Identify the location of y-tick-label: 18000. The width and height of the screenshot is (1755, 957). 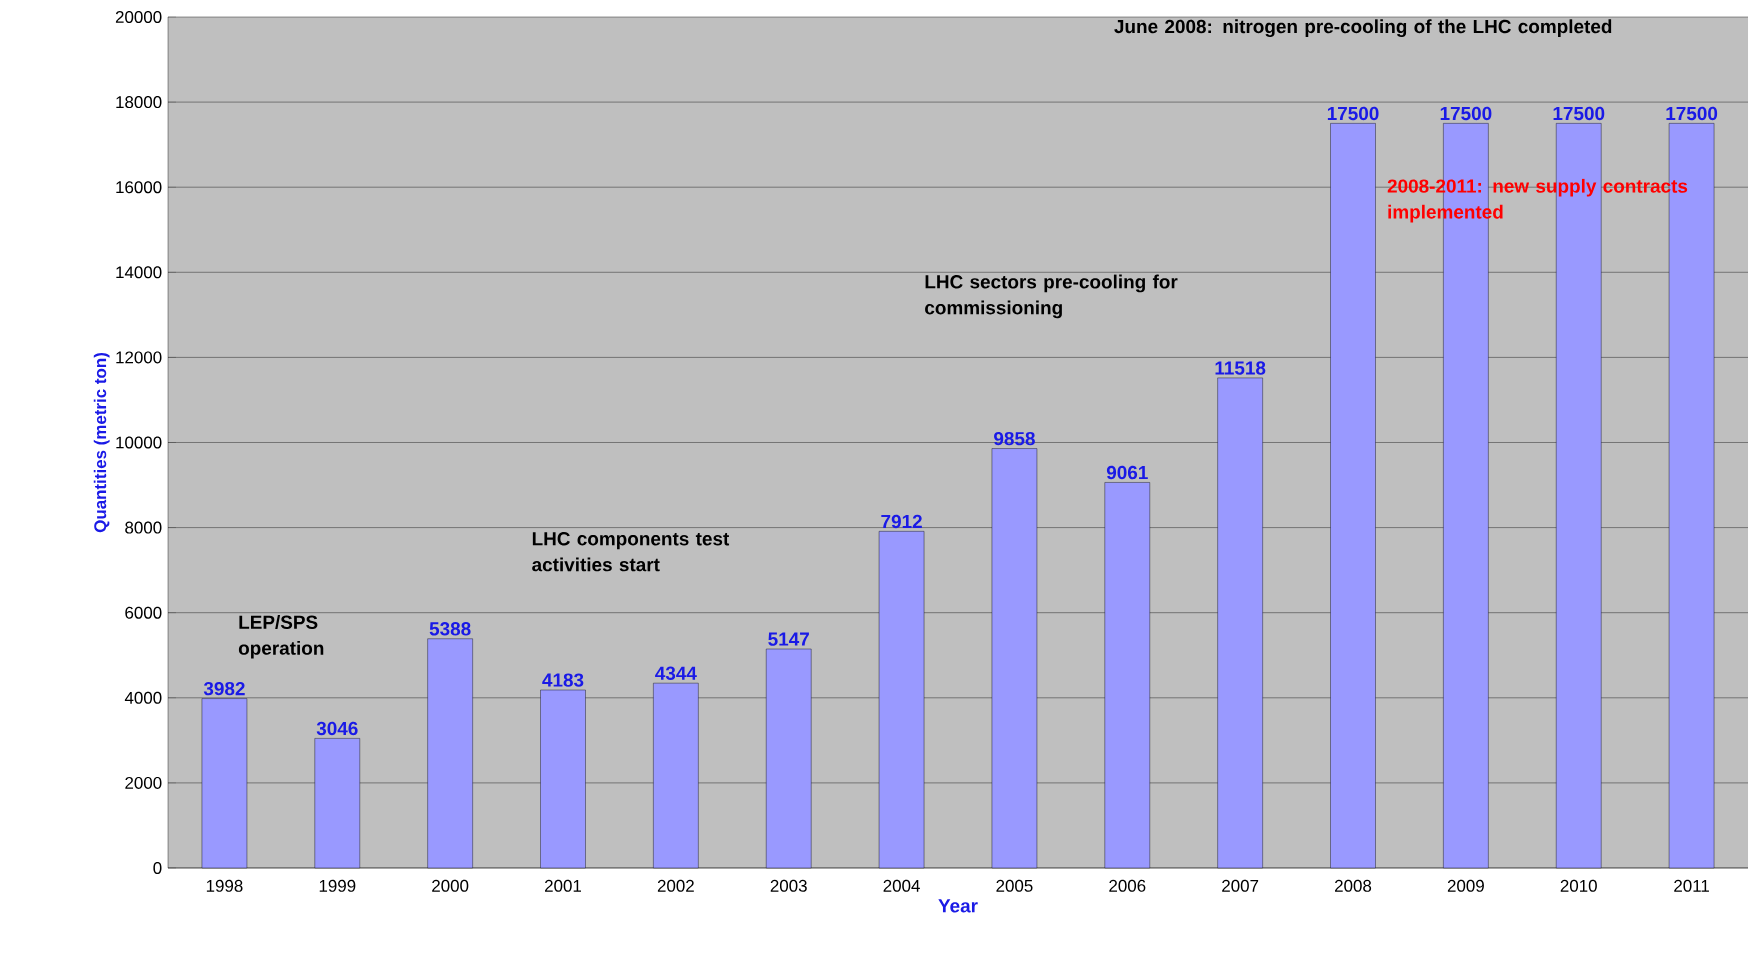
(139, 102).